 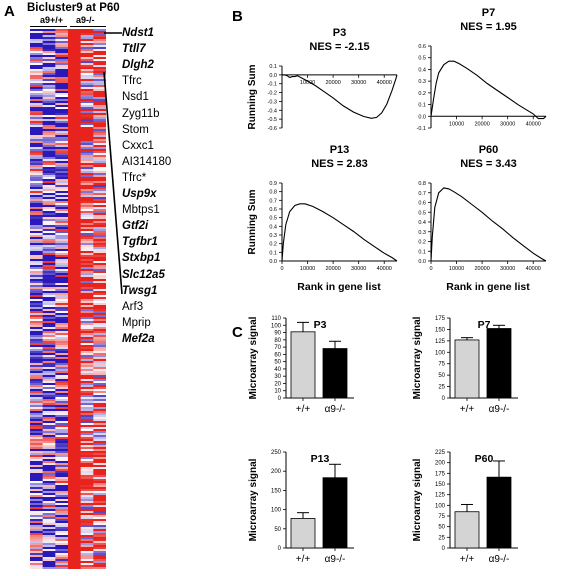 What do you see at coordinates (135, 129) in the screenshot?
I see `gene-label: Stom` at bounding box center [135, 129].